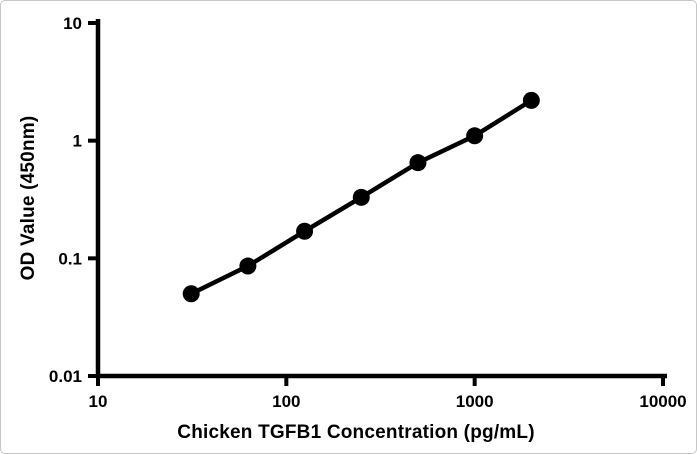 The width and height of the screenshot is (697, 454). I want to click on y-tick-label: 0.1, so click(70, 258).